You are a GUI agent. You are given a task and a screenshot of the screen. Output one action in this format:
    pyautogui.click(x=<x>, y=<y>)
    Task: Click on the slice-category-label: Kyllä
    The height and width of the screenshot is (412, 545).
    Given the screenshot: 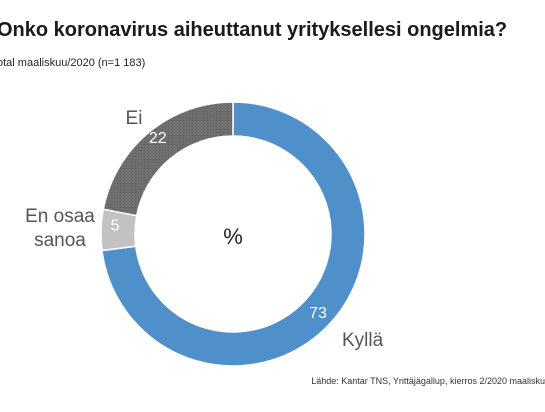 What is the action you would take?
    pyautogui.click(x=363, y=340)
    